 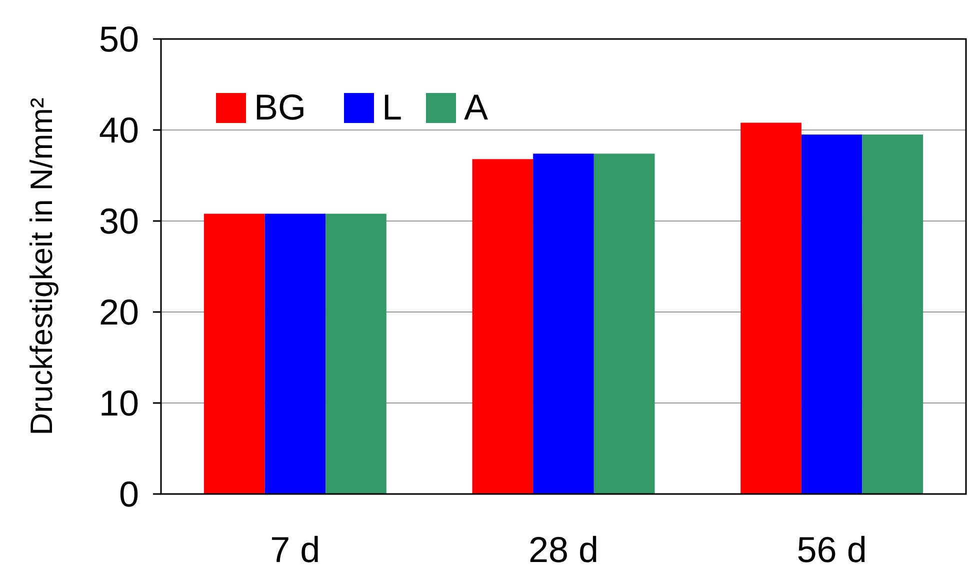 What do you see at coordinates (295, 549) in the screenshot?
I see `x-tick-label: 7 d` at bounding box center [295, 549].